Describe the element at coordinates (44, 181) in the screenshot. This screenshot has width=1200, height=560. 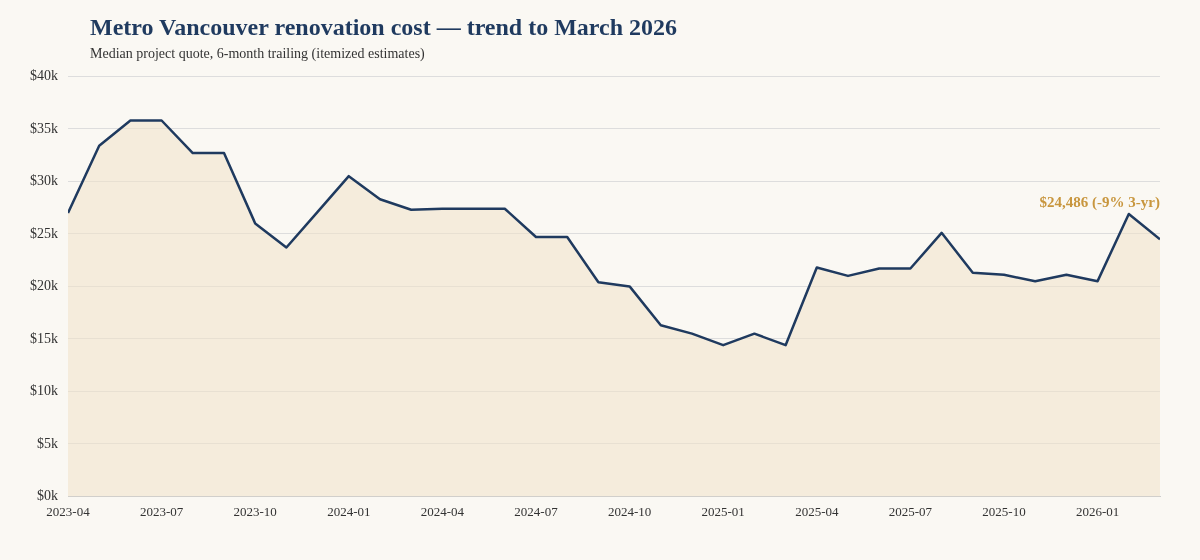
I see `y-tick-label: $30k` at that location.